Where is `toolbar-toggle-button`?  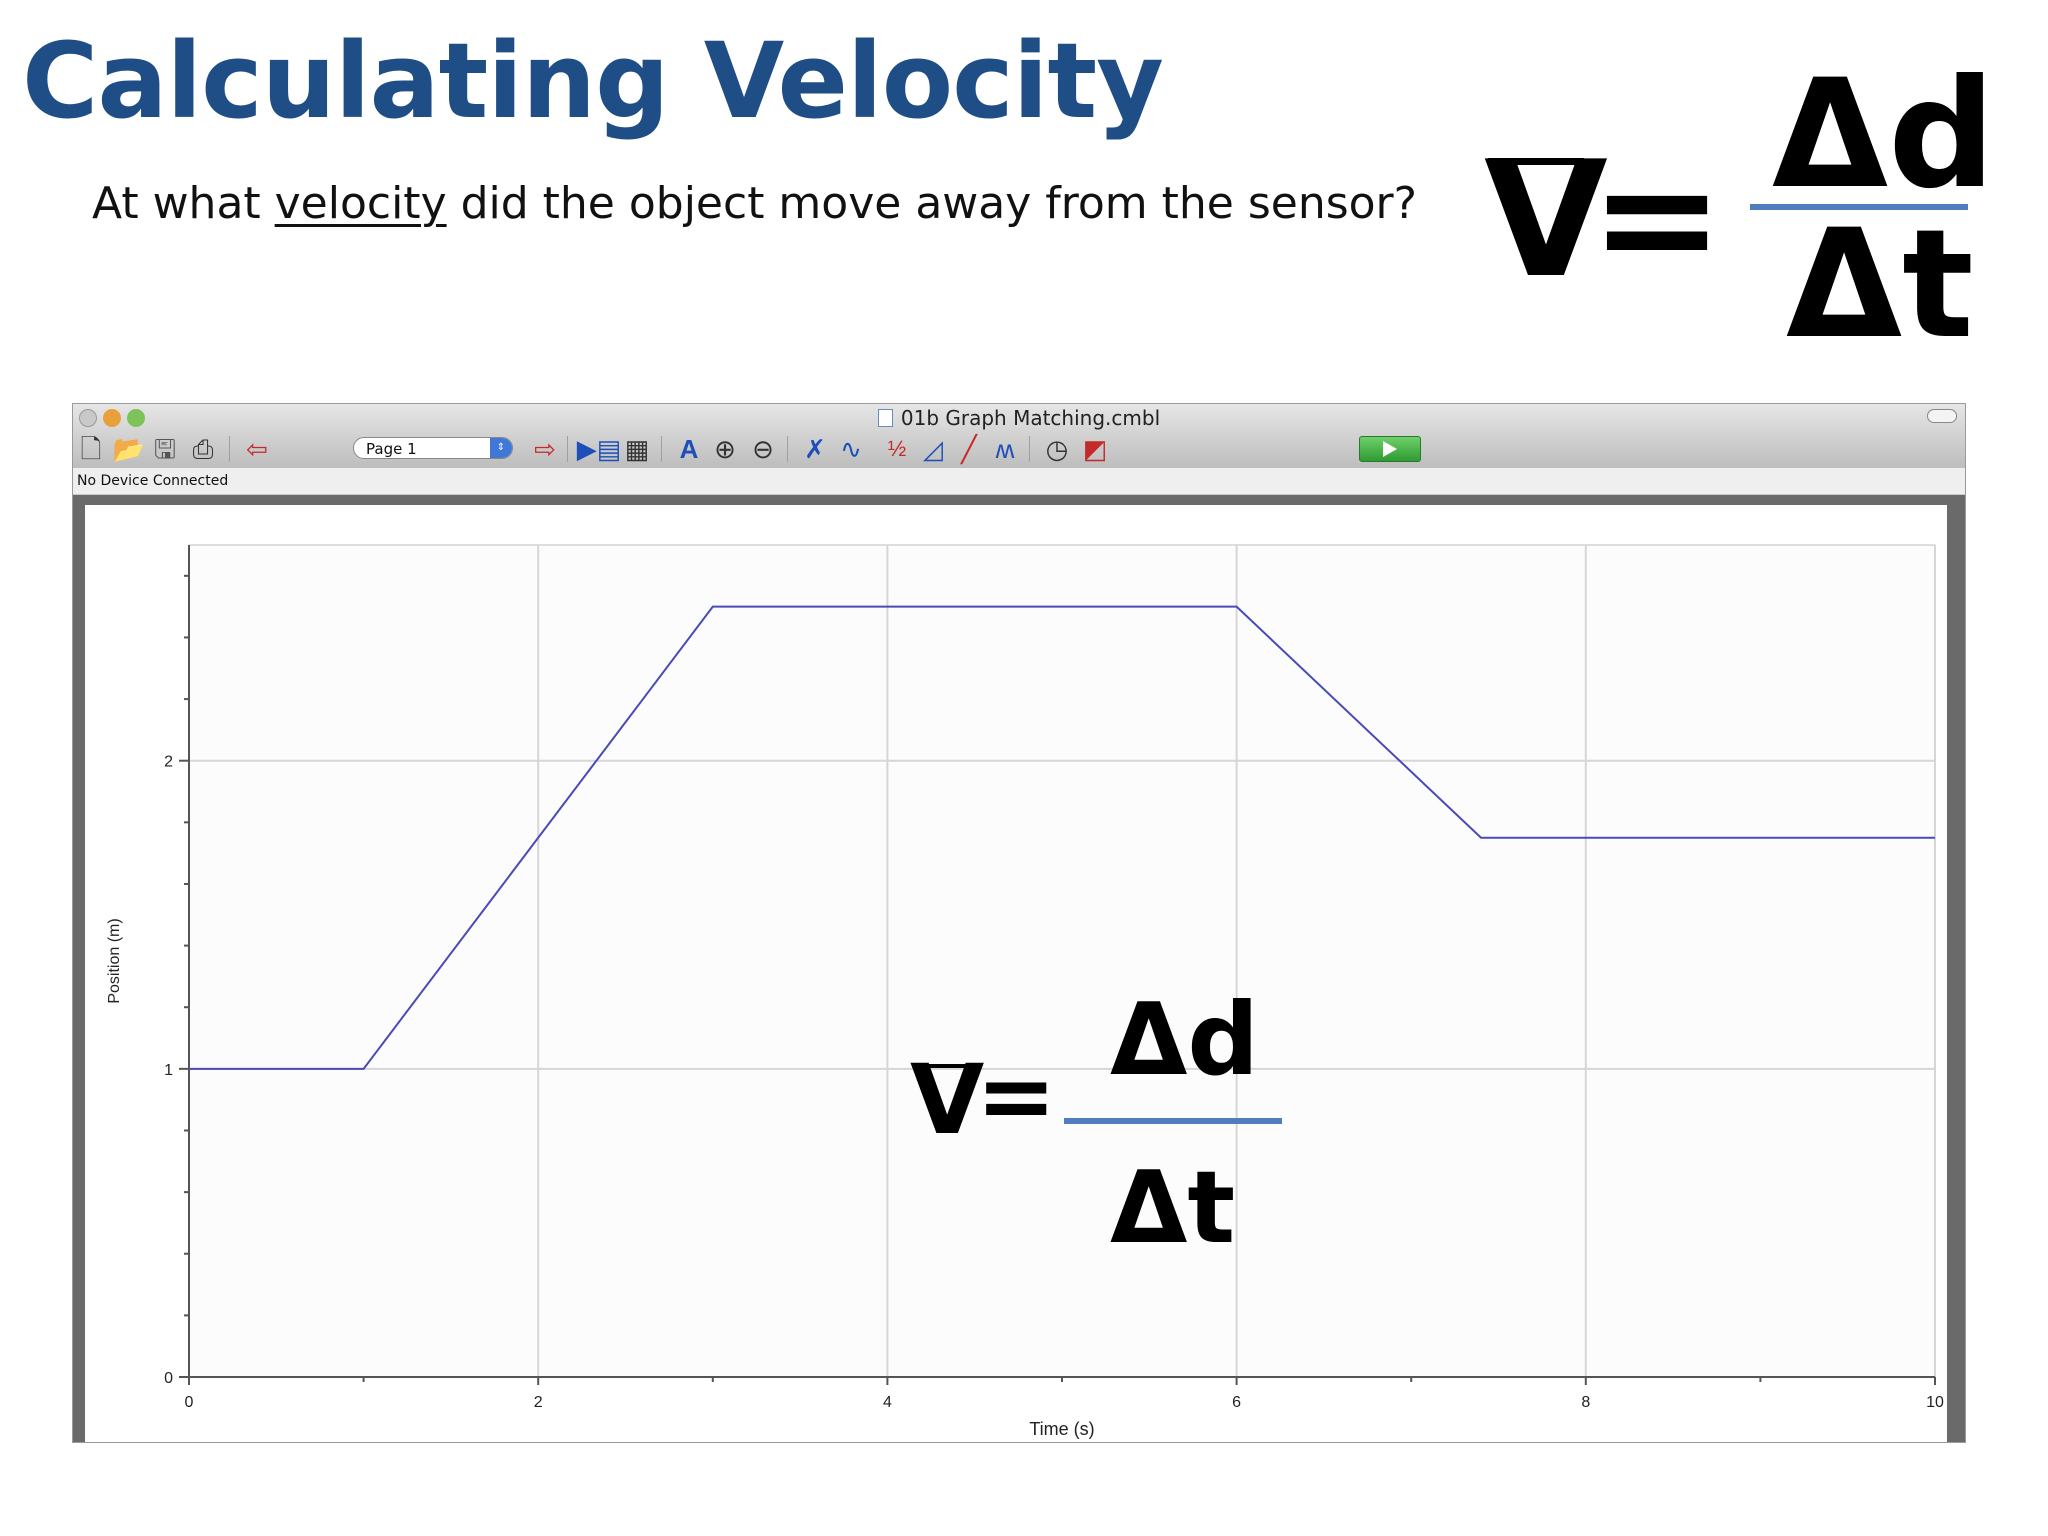
toolbar-toggle-button is located at coordinates (1942, 416).